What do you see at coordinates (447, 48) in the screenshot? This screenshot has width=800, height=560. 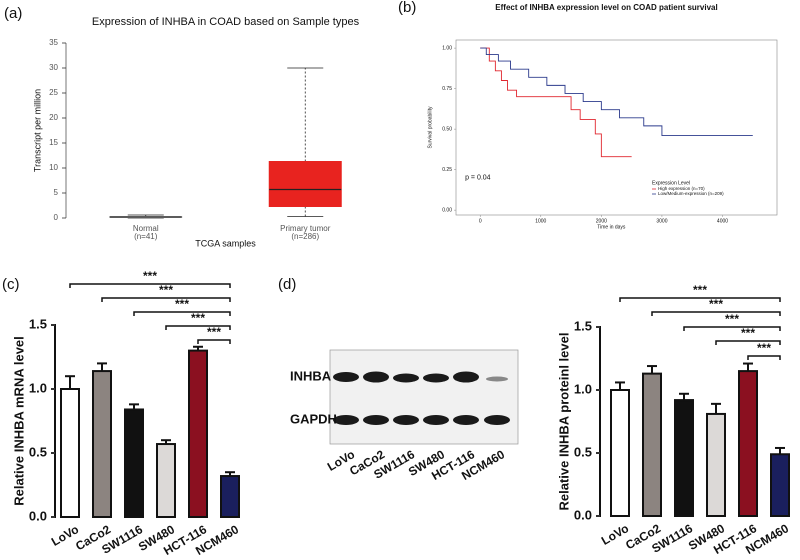 I see `y-tick-label: 1.00` at bounding box center [447, 48].